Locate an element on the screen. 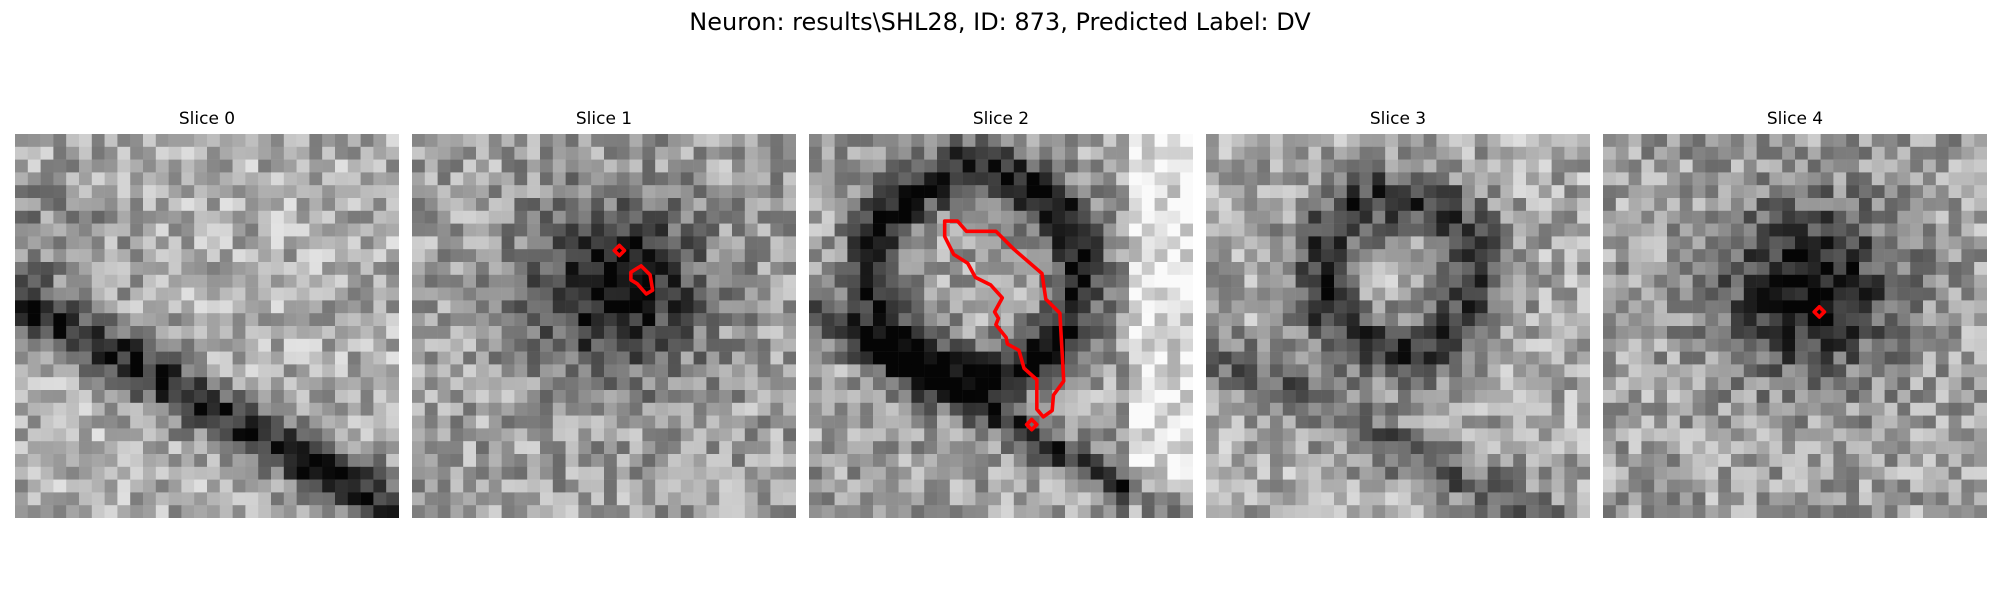 The height and width of the screenshot is (600, 2000). slice-panel-3: Slice 3 is located at coordinates (1398, 313).